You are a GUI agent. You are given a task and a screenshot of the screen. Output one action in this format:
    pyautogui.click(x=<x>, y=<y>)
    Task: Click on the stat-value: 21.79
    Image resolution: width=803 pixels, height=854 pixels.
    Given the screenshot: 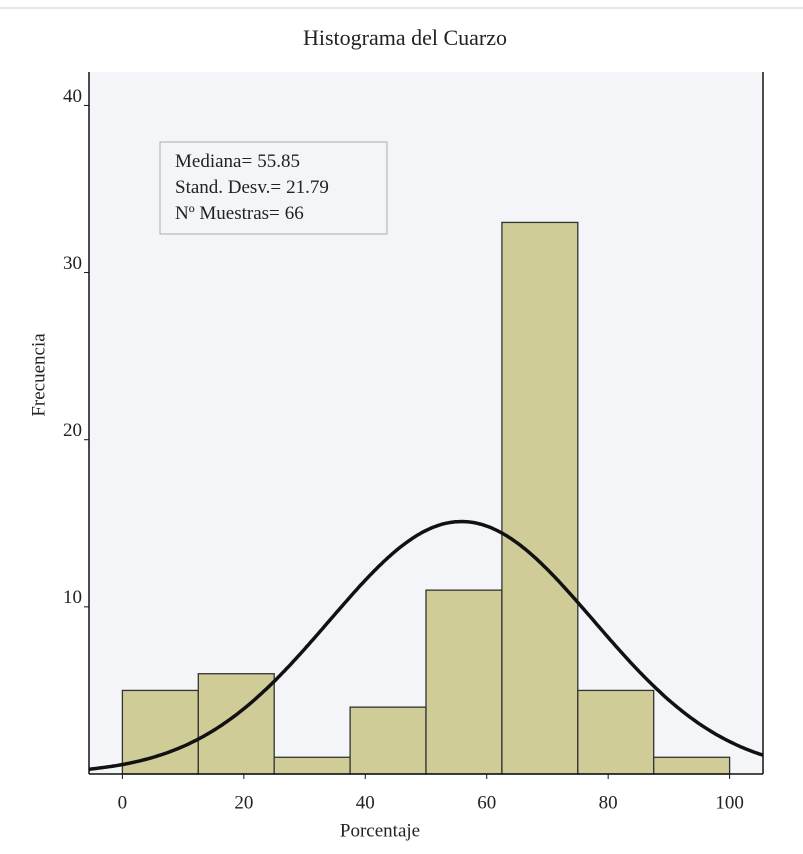 What is the action you would take?
    pyautogui.click(x=307, y=187)
    